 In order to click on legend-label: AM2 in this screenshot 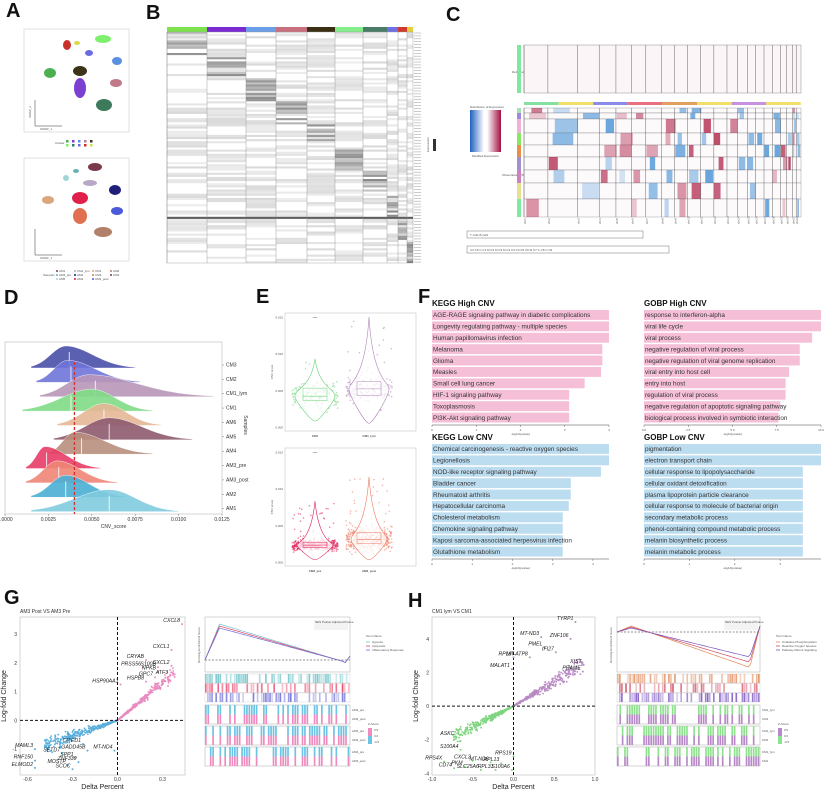, I will do `click(80, 275)`.